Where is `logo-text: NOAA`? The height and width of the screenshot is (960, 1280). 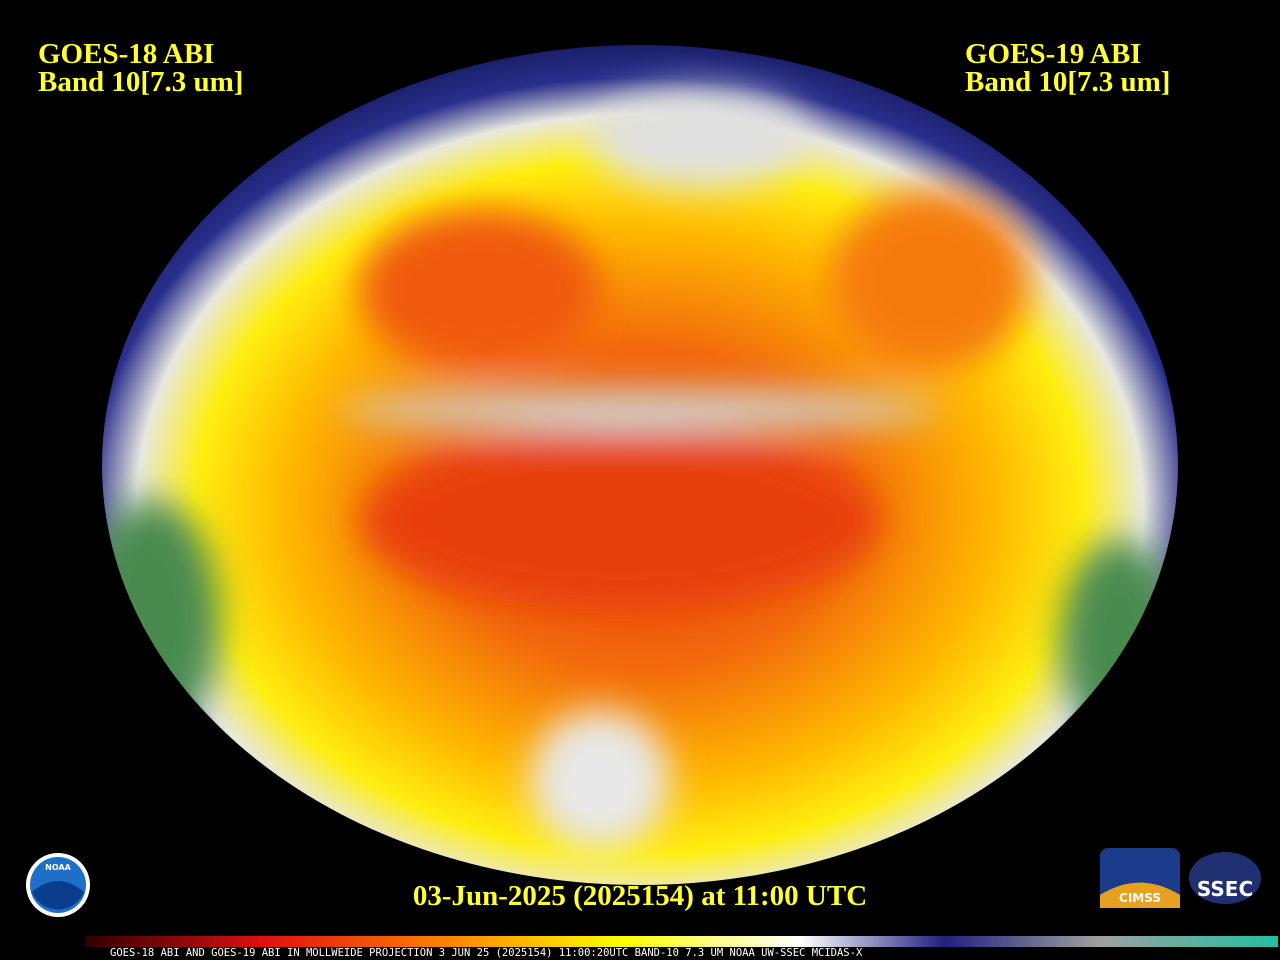 logo-text: NOAA is located at coordinates (58, 867).